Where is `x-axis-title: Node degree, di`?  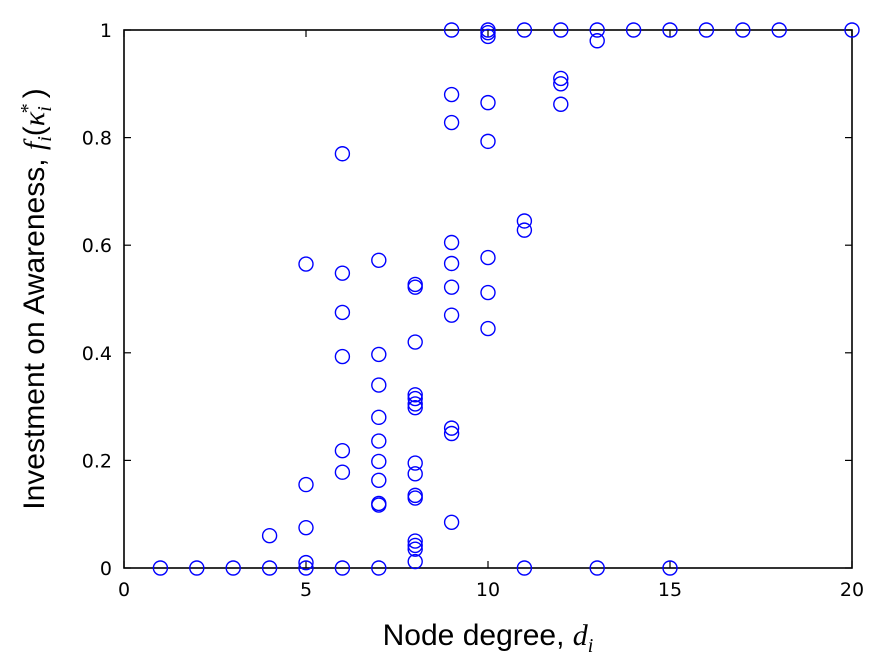
x-axis-title: Node degree, di is located at coordinates (488, 638).